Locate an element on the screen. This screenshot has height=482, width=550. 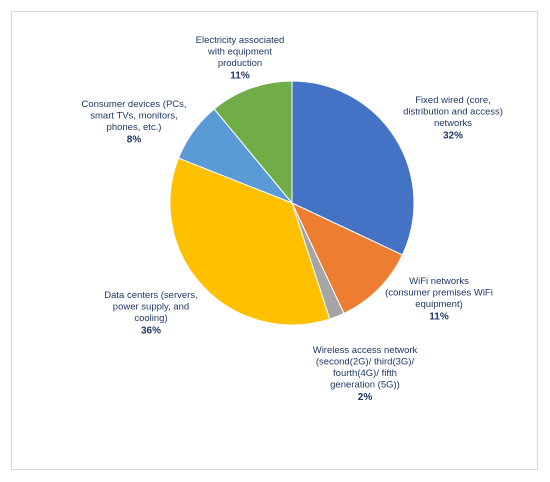
slice-value-label: 8% is located at coordinates (134, 140).